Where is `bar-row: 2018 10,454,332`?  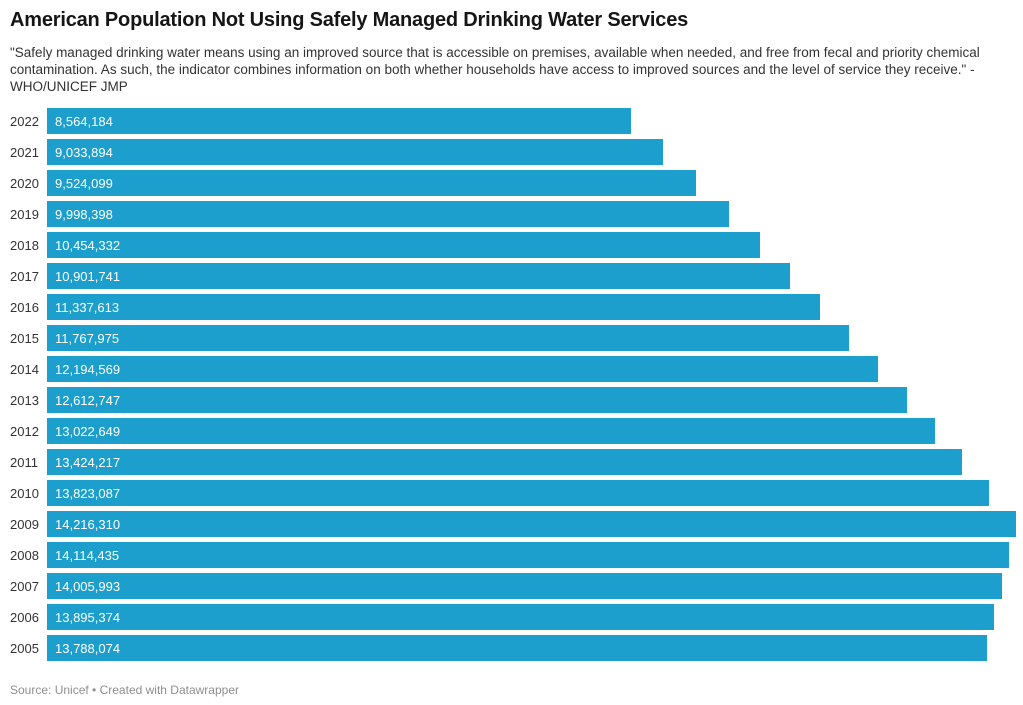 bar-row: 2018 10,454,332 is located at coordinates (512, 245).